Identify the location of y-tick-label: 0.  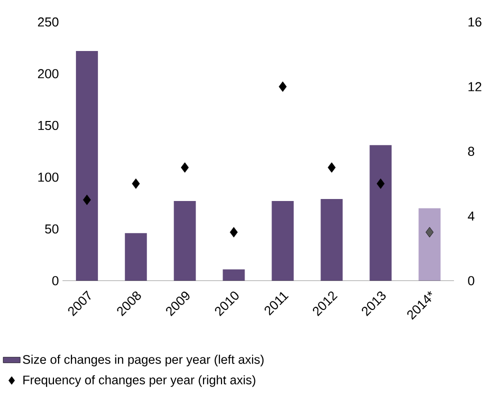
(55, 281).